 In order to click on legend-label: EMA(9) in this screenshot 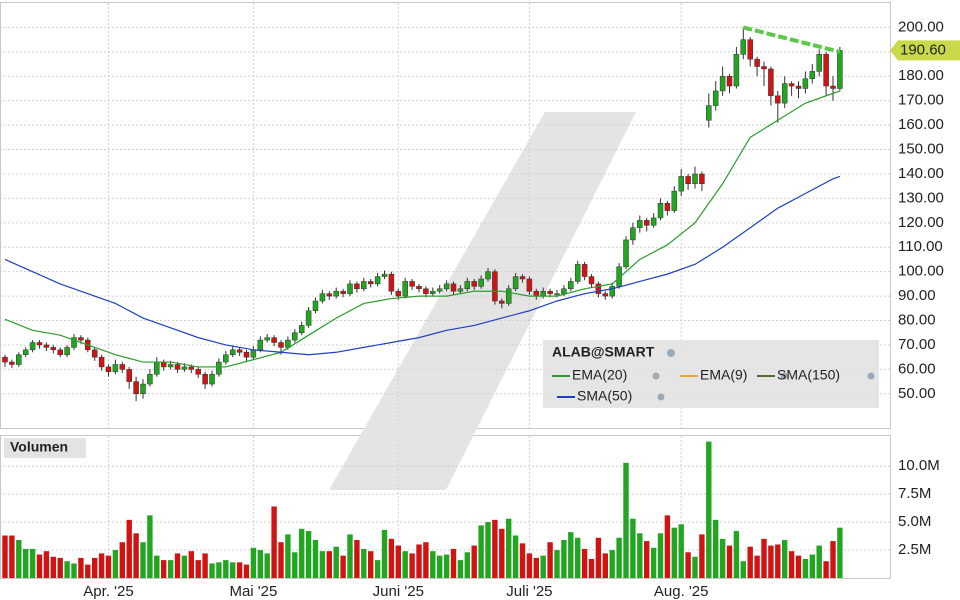, I will do `click(723, 375)`.